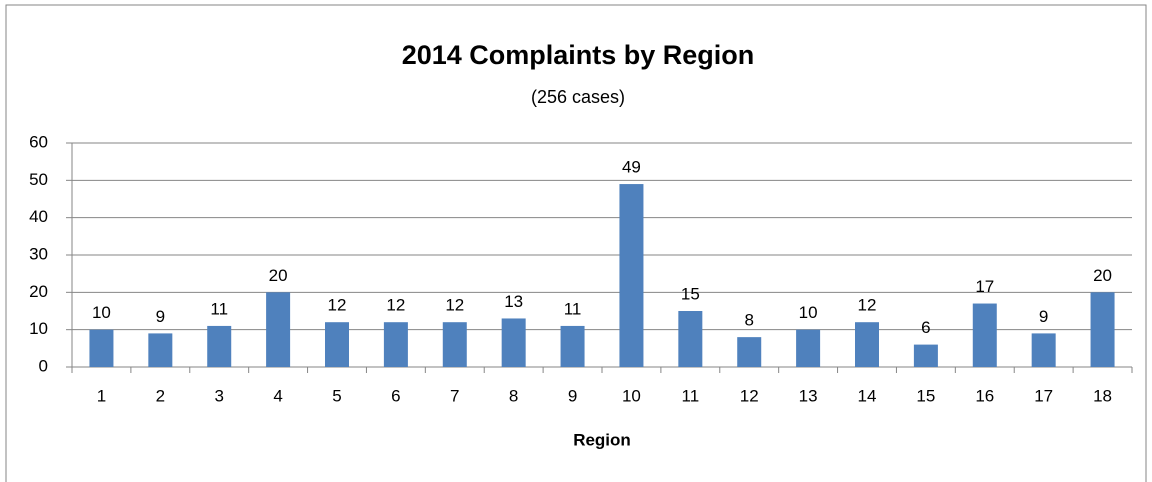  What do you see at coordinates (1102, 395) in the screenshot?
I see `x-tick-label: 18` at bounding box center [1102, 395].